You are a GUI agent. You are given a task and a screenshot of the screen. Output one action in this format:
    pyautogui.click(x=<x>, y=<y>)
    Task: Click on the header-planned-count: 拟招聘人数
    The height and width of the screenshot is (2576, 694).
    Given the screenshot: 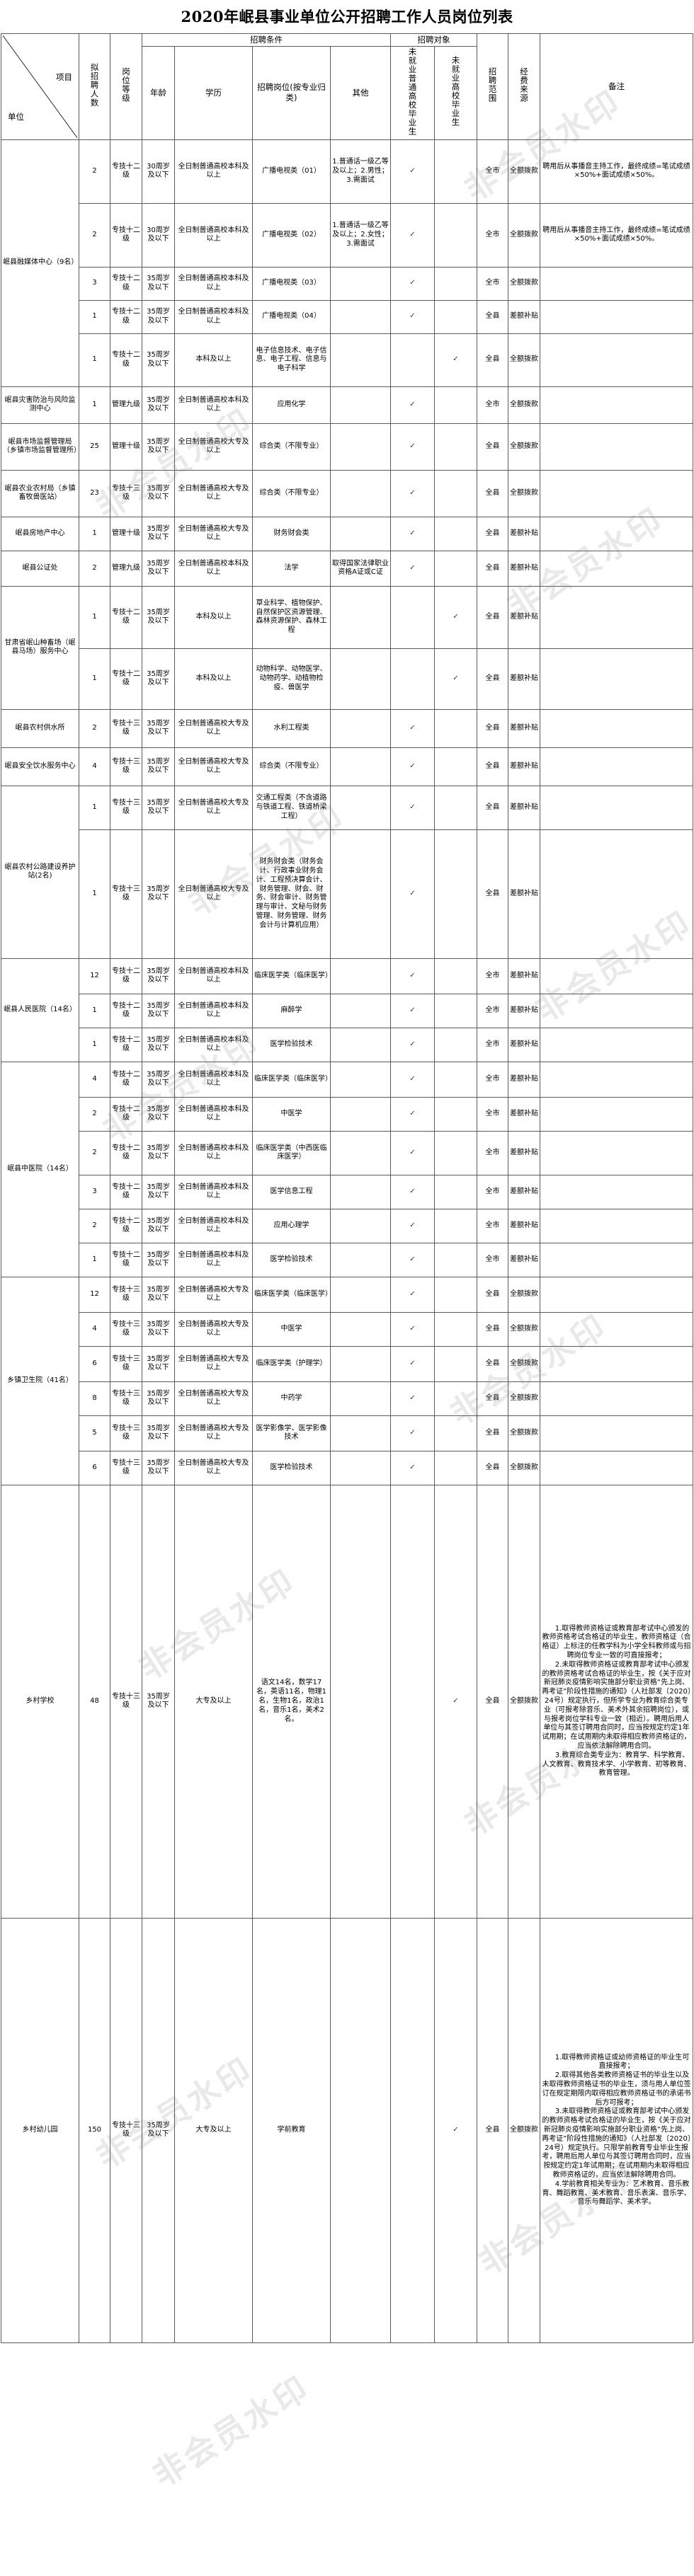 What is the action you would take?
    pyautogui.click(x=94, y=86)
    